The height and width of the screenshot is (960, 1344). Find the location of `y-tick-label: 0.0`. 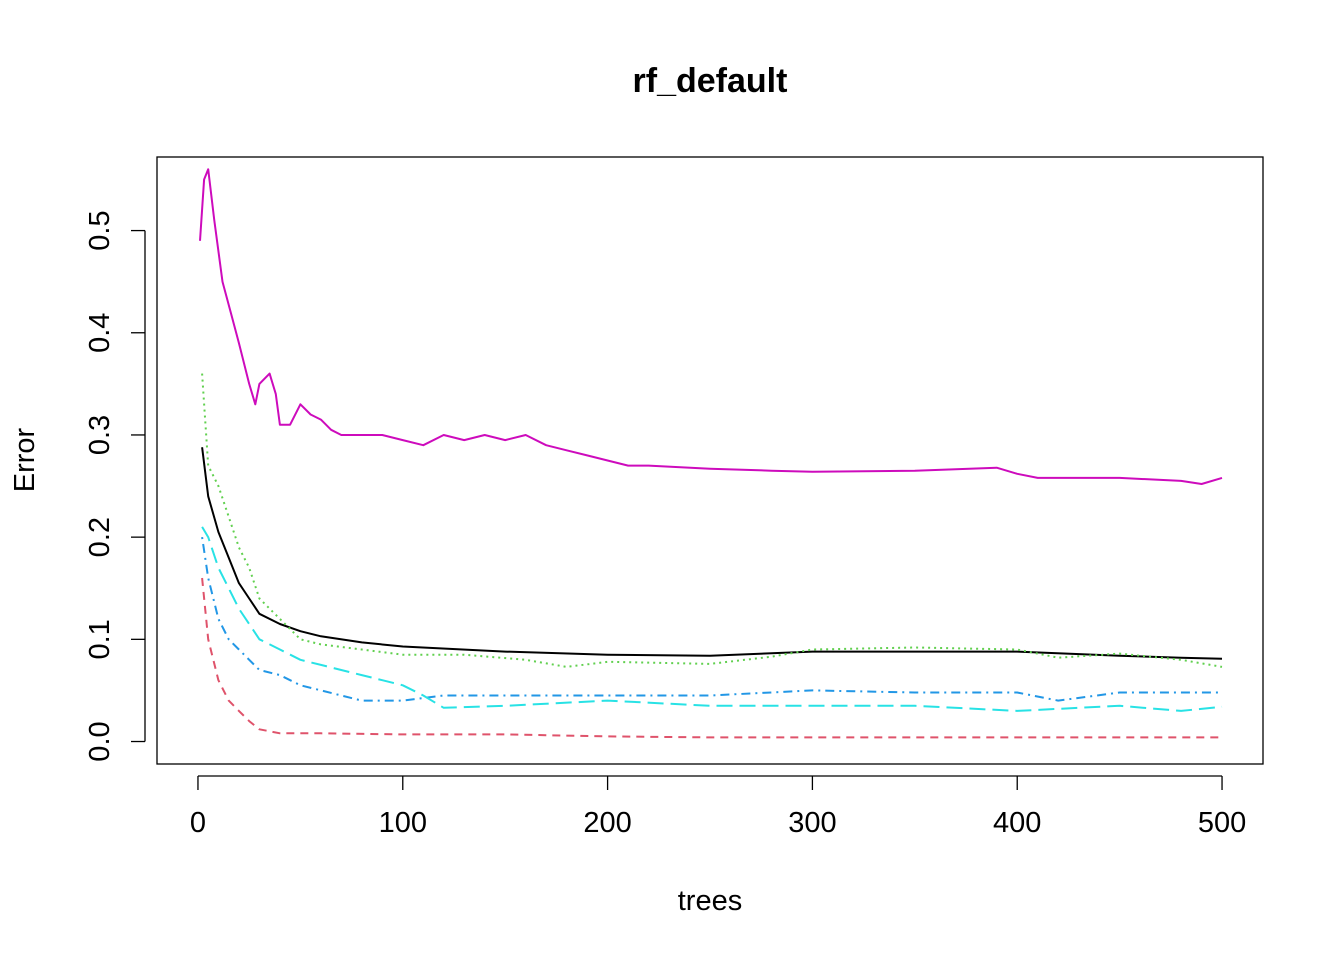

y-tick-label: 0.0 is located at coordinates (100, 741).